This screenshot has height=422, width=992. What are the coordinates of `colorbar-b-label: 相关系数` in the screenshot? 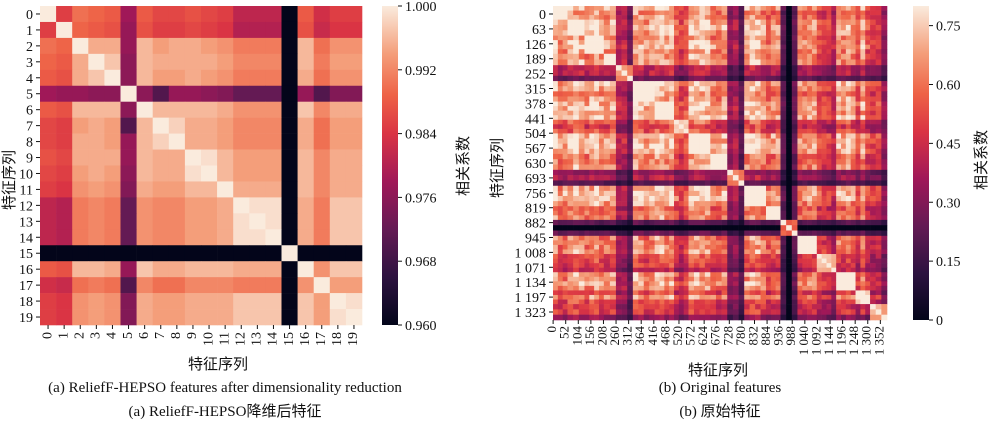 It's located at (981, 160).